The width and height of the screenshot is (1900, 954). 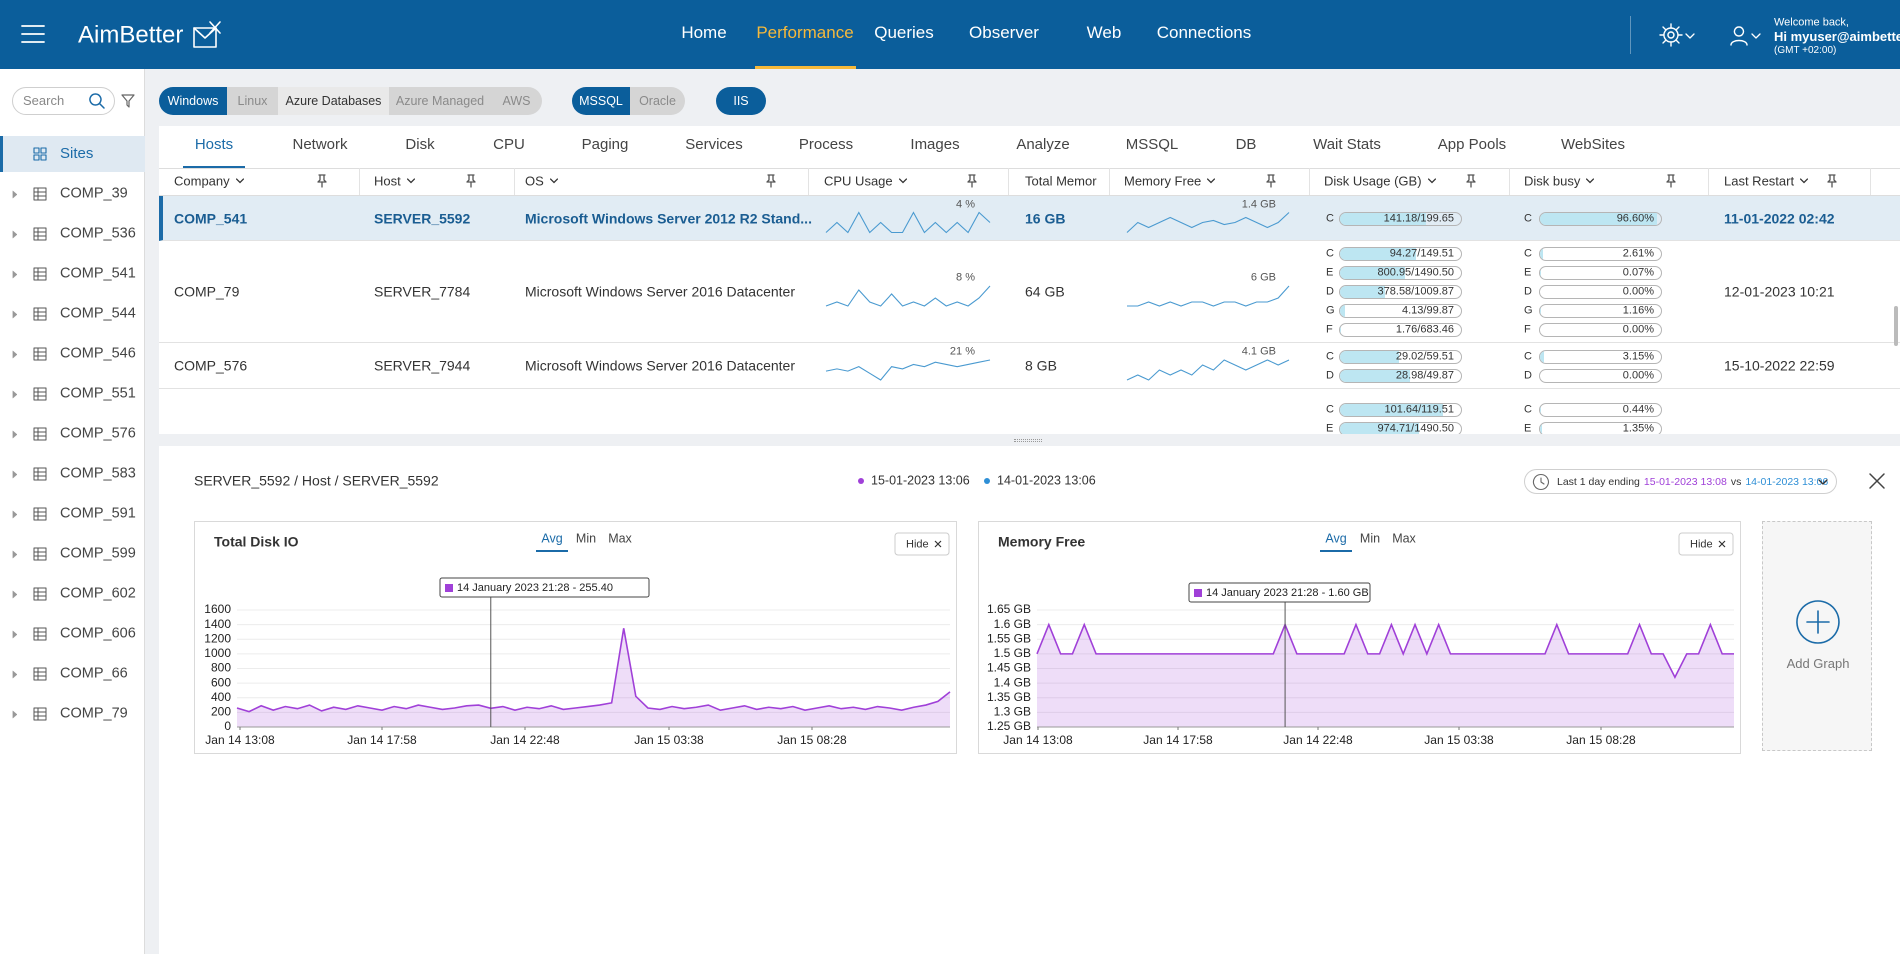 What do you see at coordinates (805, 32) in the screenshot?
I see `nav-item: Performance` at bounding box center [805, 32].